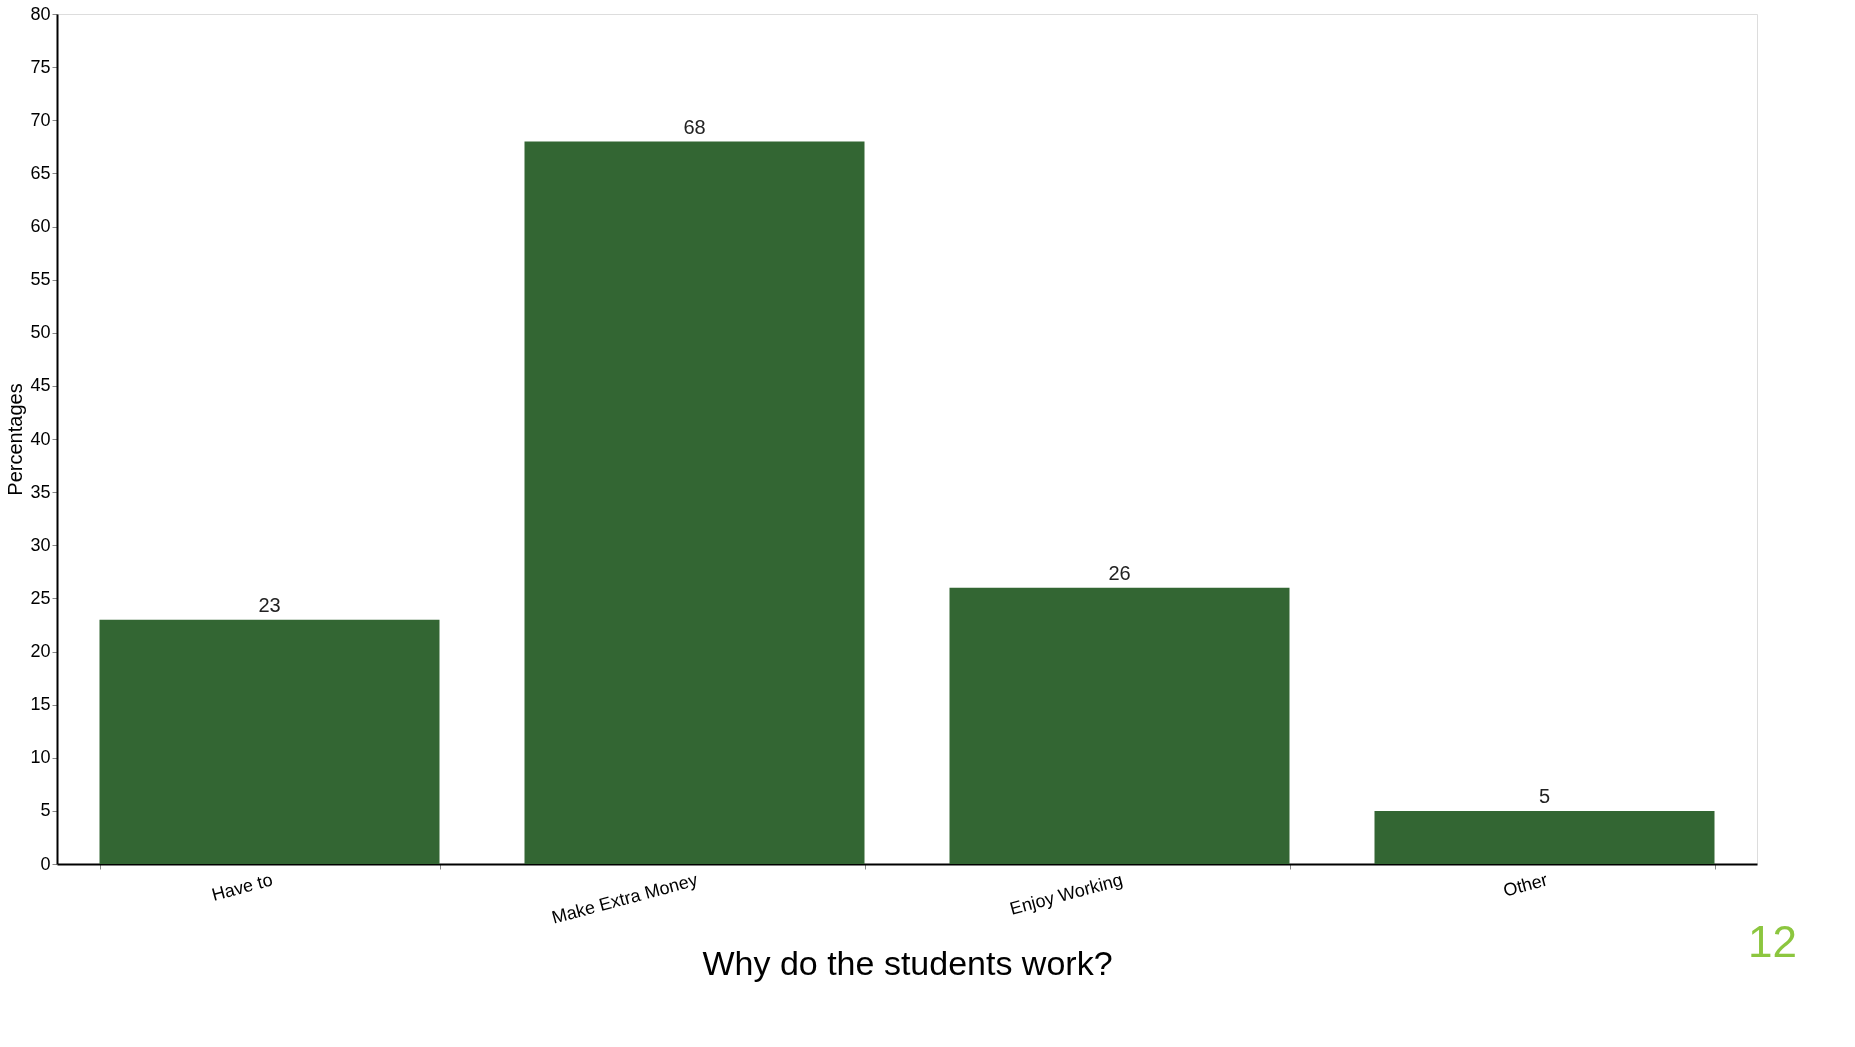  I want to click on x-tick-label: Have to, so click(242, 887).